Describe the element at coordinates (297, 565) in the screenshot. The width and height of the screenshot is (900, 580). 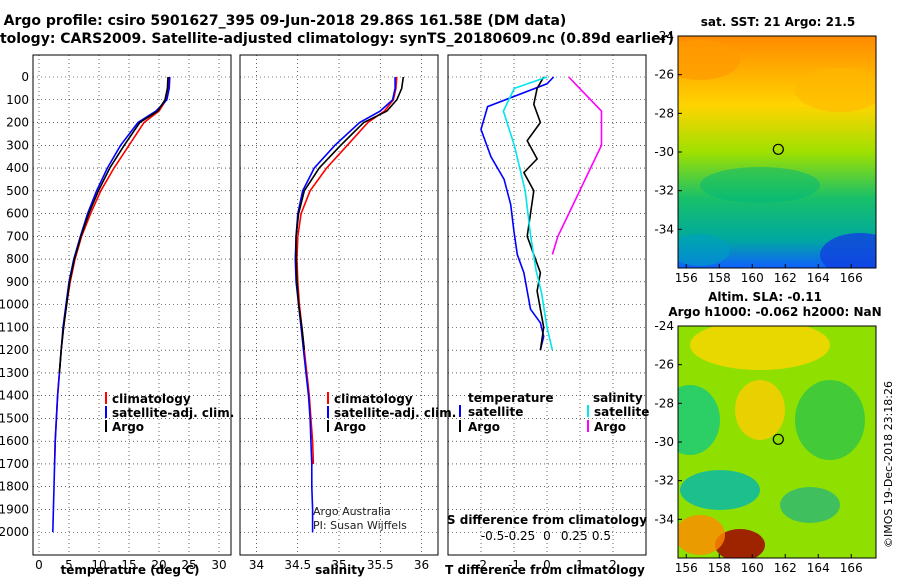
I see `x-tick-label: 34.5` at that location.